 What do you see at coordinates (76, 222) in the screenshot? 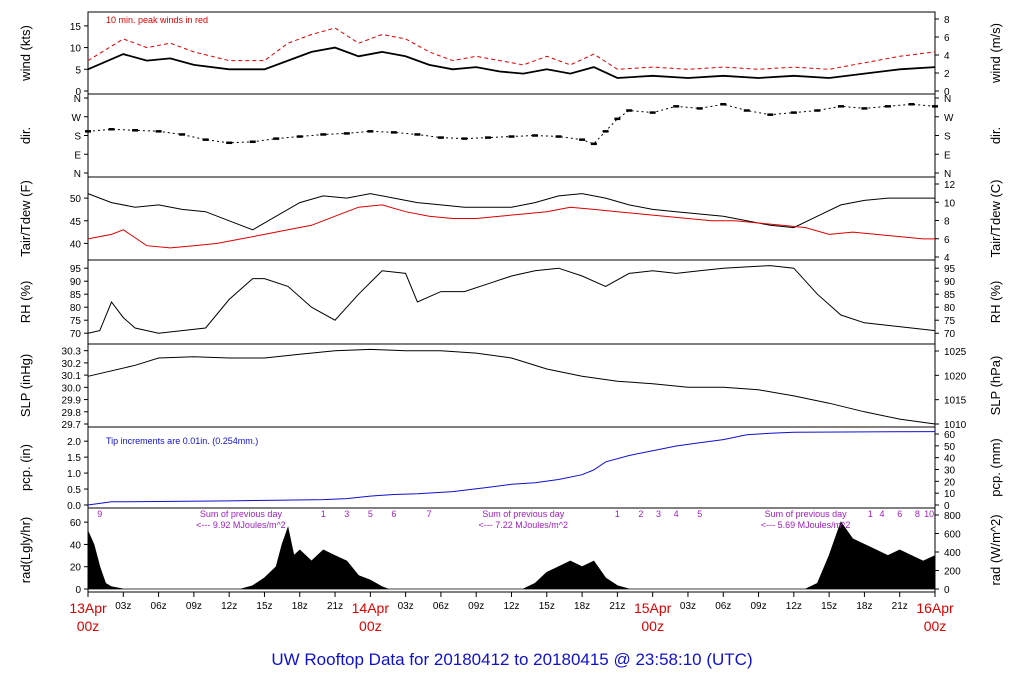
I see `y-tick-label: 45` at bounding box center [76, 222].